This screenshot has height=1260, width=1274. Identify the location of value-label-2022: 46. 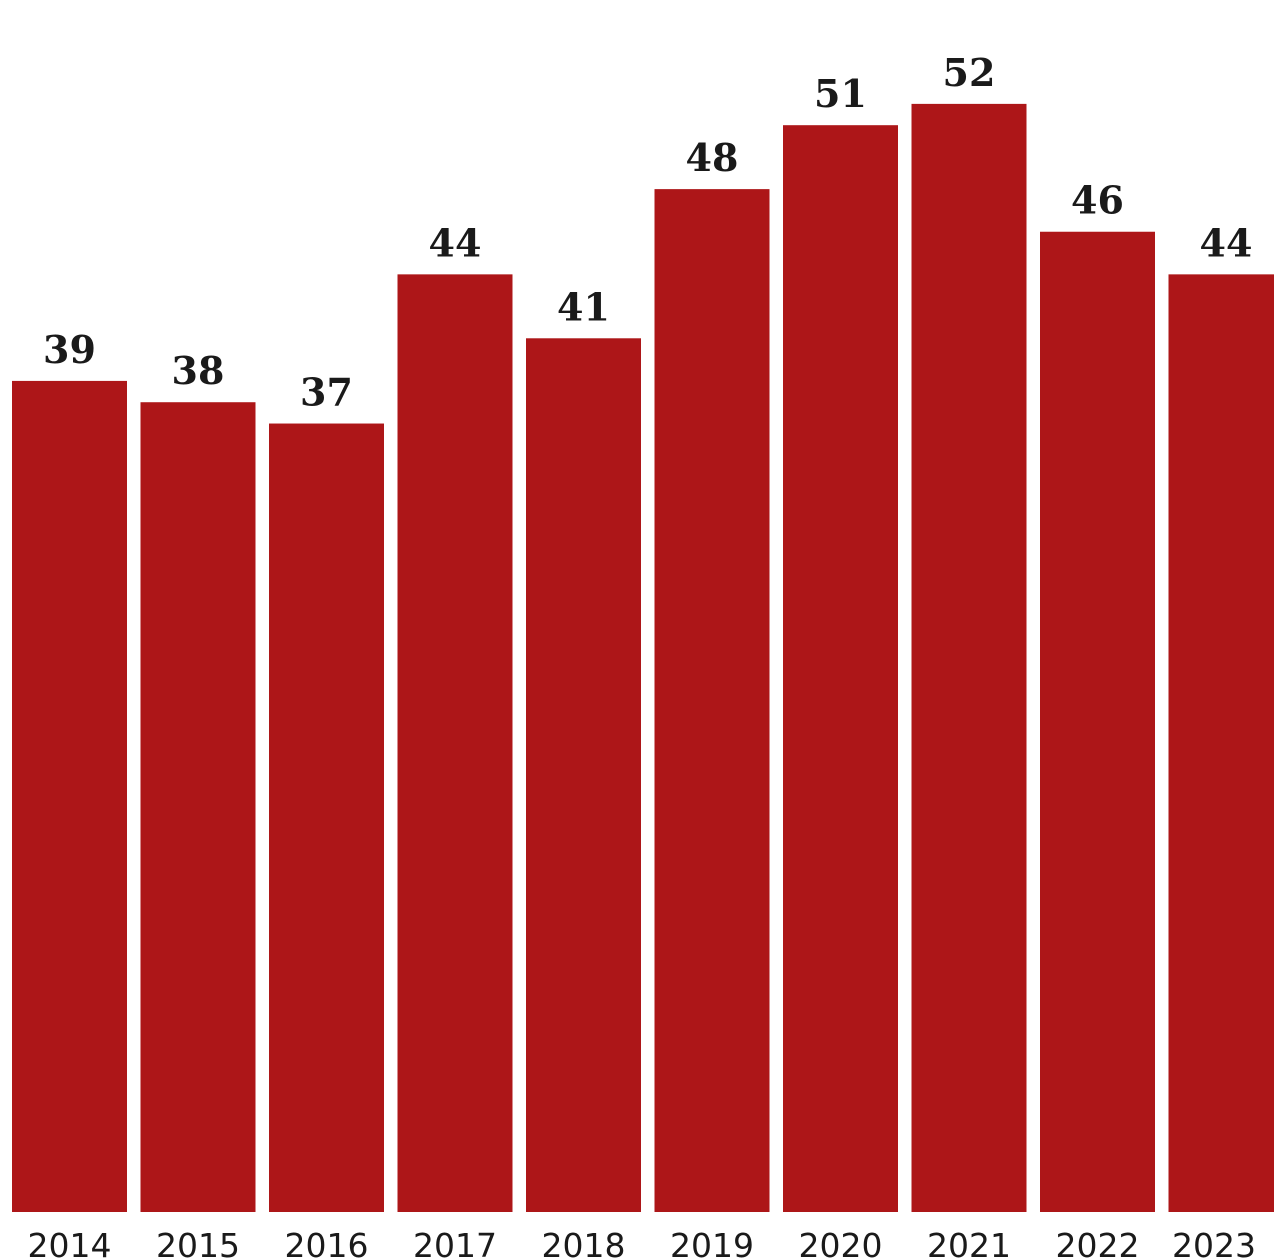
(1097, 200).